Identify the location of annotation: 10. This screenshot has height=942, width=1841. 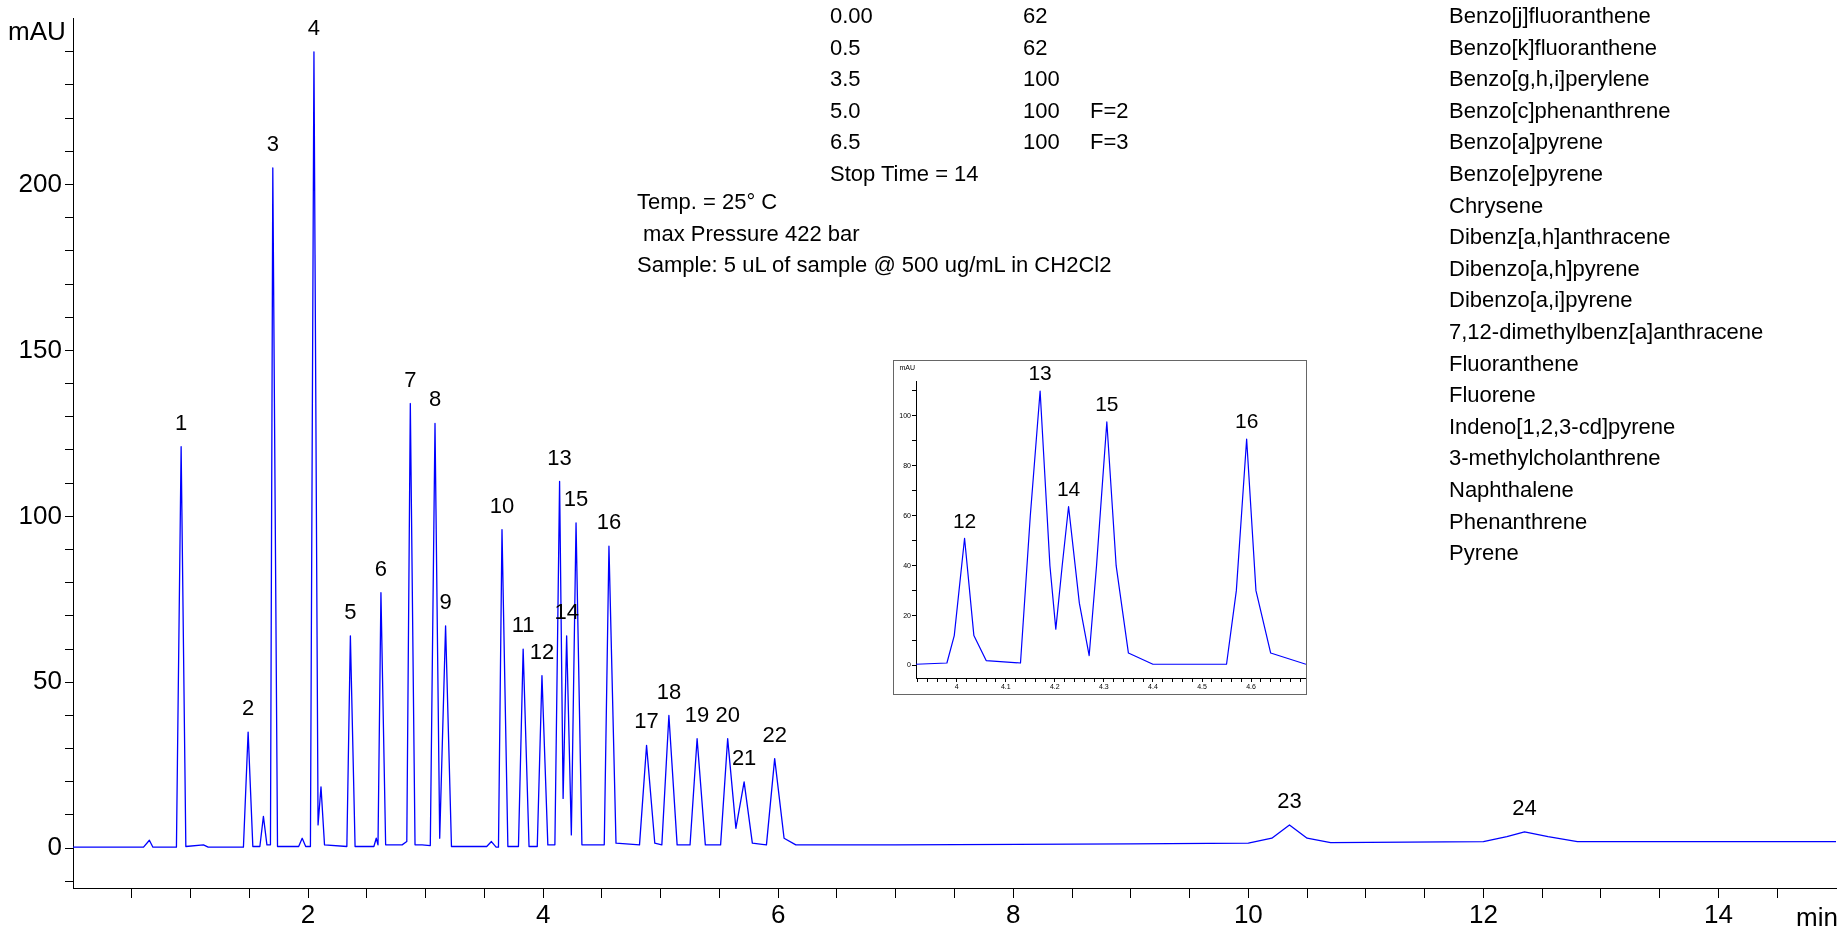
(502, 505).